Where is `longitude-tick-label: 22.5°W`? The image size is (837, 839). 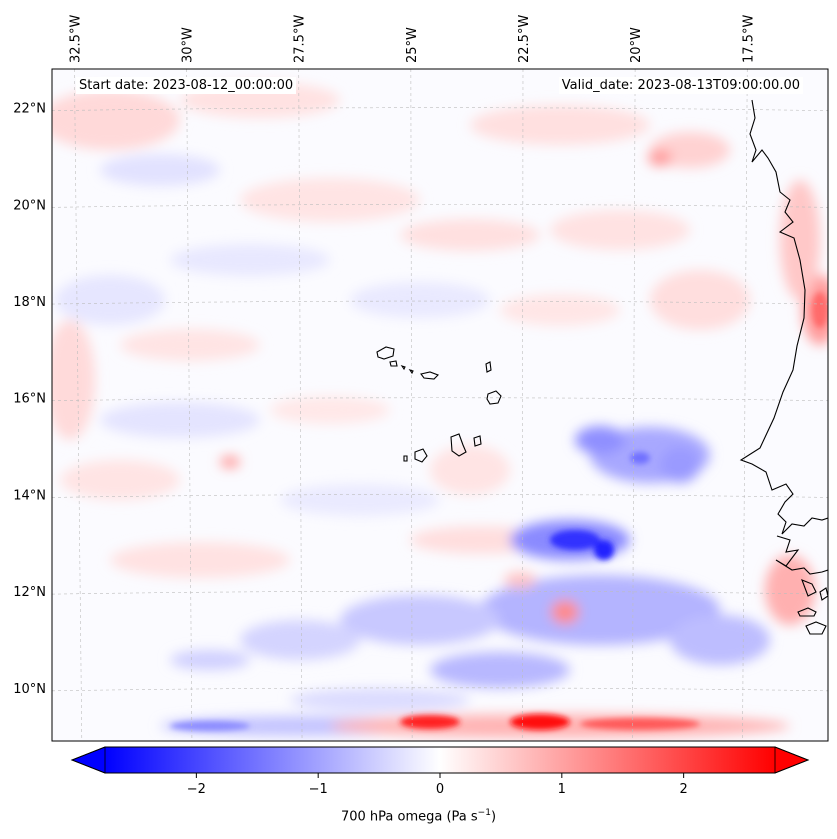 longitude-tick-label: 22.5°W is located at coordinates (524, 39).